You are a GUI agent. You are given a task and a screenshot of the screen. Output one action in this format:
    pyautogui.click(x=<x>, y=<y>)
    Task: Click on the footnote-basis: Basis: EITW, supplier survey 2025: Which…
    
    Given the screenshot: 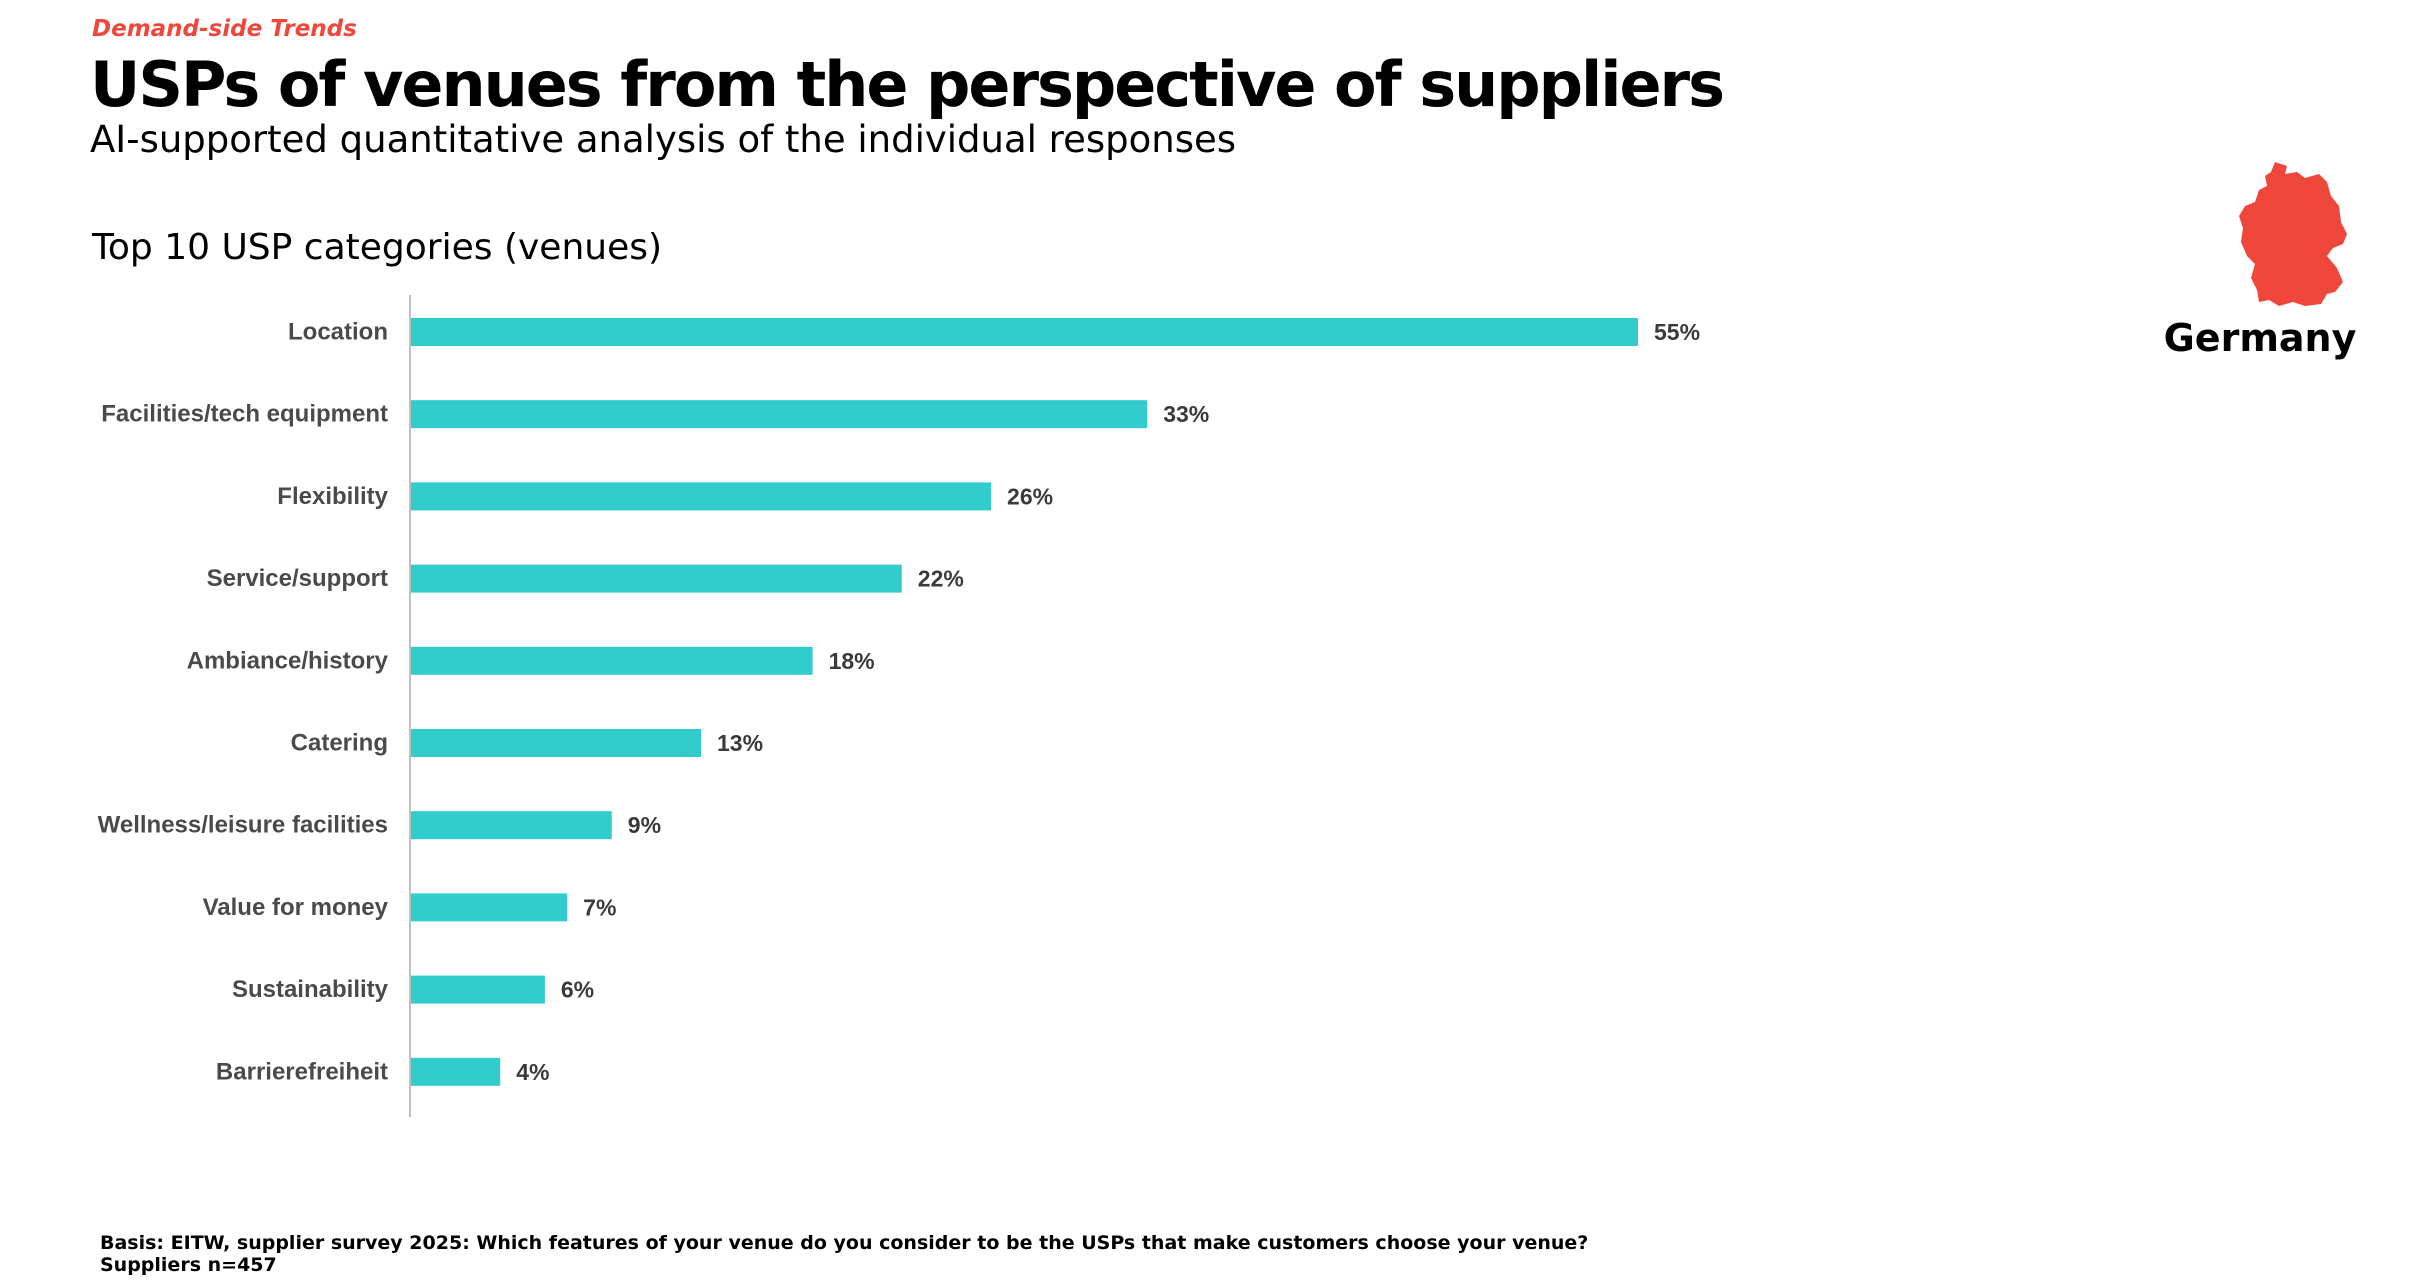 What is the action you would take?
    pyautogui.click(x=844, y=1243)
    